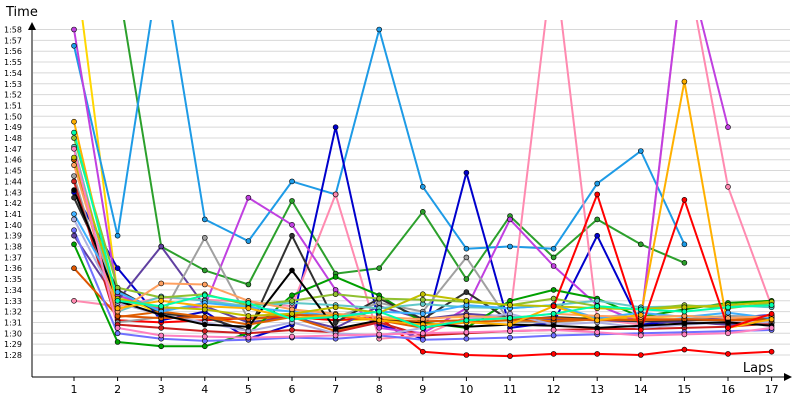 The height and width of the screenshot is (400, 800). Describe the element at coordinates (32, 26) in the screenshot. I see `y-axis-arrow` at that location.